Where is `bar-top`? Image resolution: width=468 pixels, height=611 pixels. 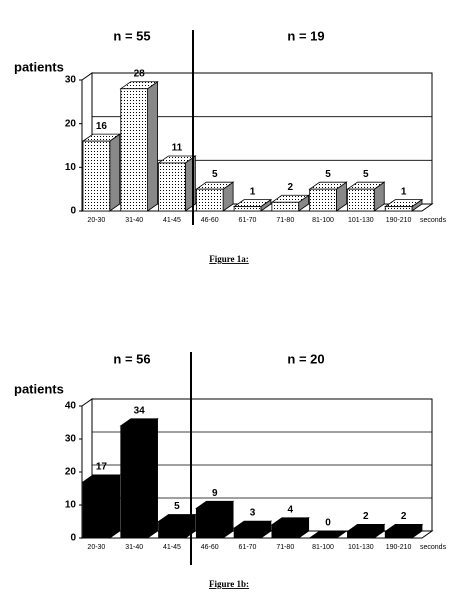 bar-top is located at coordinates (328, 534).